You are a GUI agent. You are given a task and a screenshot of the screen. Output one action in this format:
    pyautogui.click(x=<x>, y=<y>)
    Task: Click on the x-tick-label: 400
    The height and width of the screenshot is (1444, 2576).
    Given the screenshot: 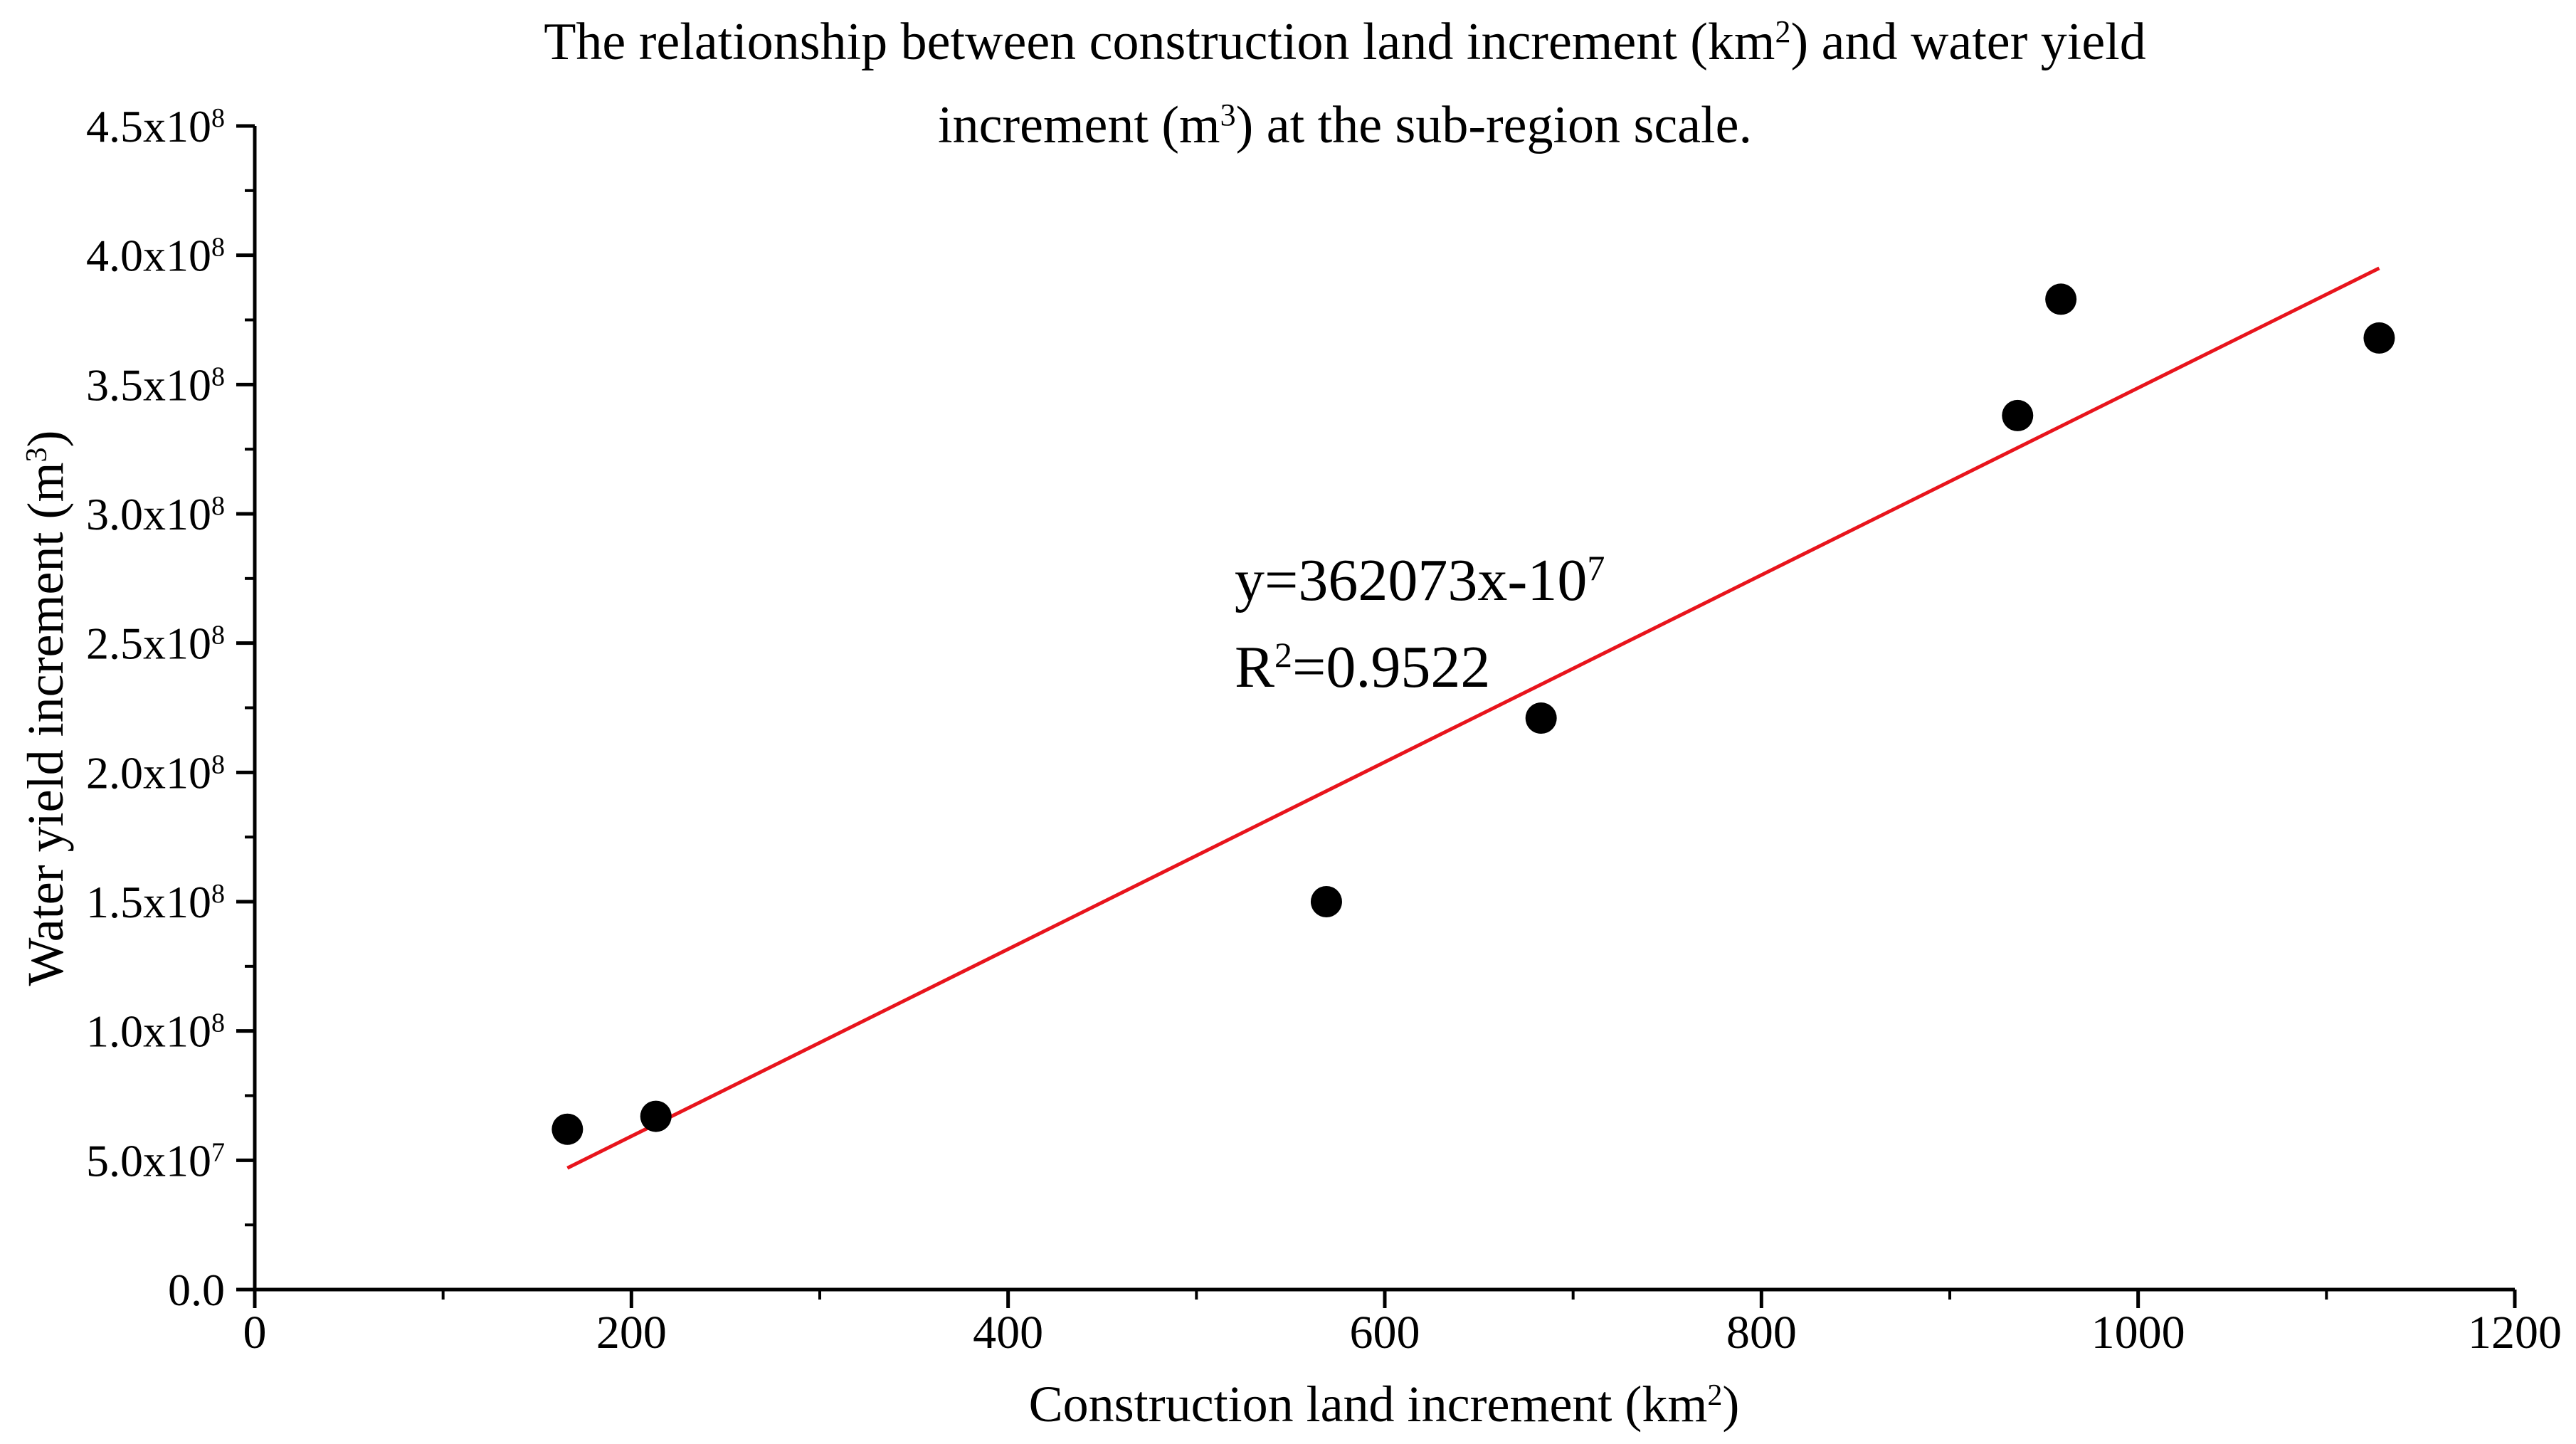 What is the action you would take?
    pyautogui.click(x=1008, y=1333)
    